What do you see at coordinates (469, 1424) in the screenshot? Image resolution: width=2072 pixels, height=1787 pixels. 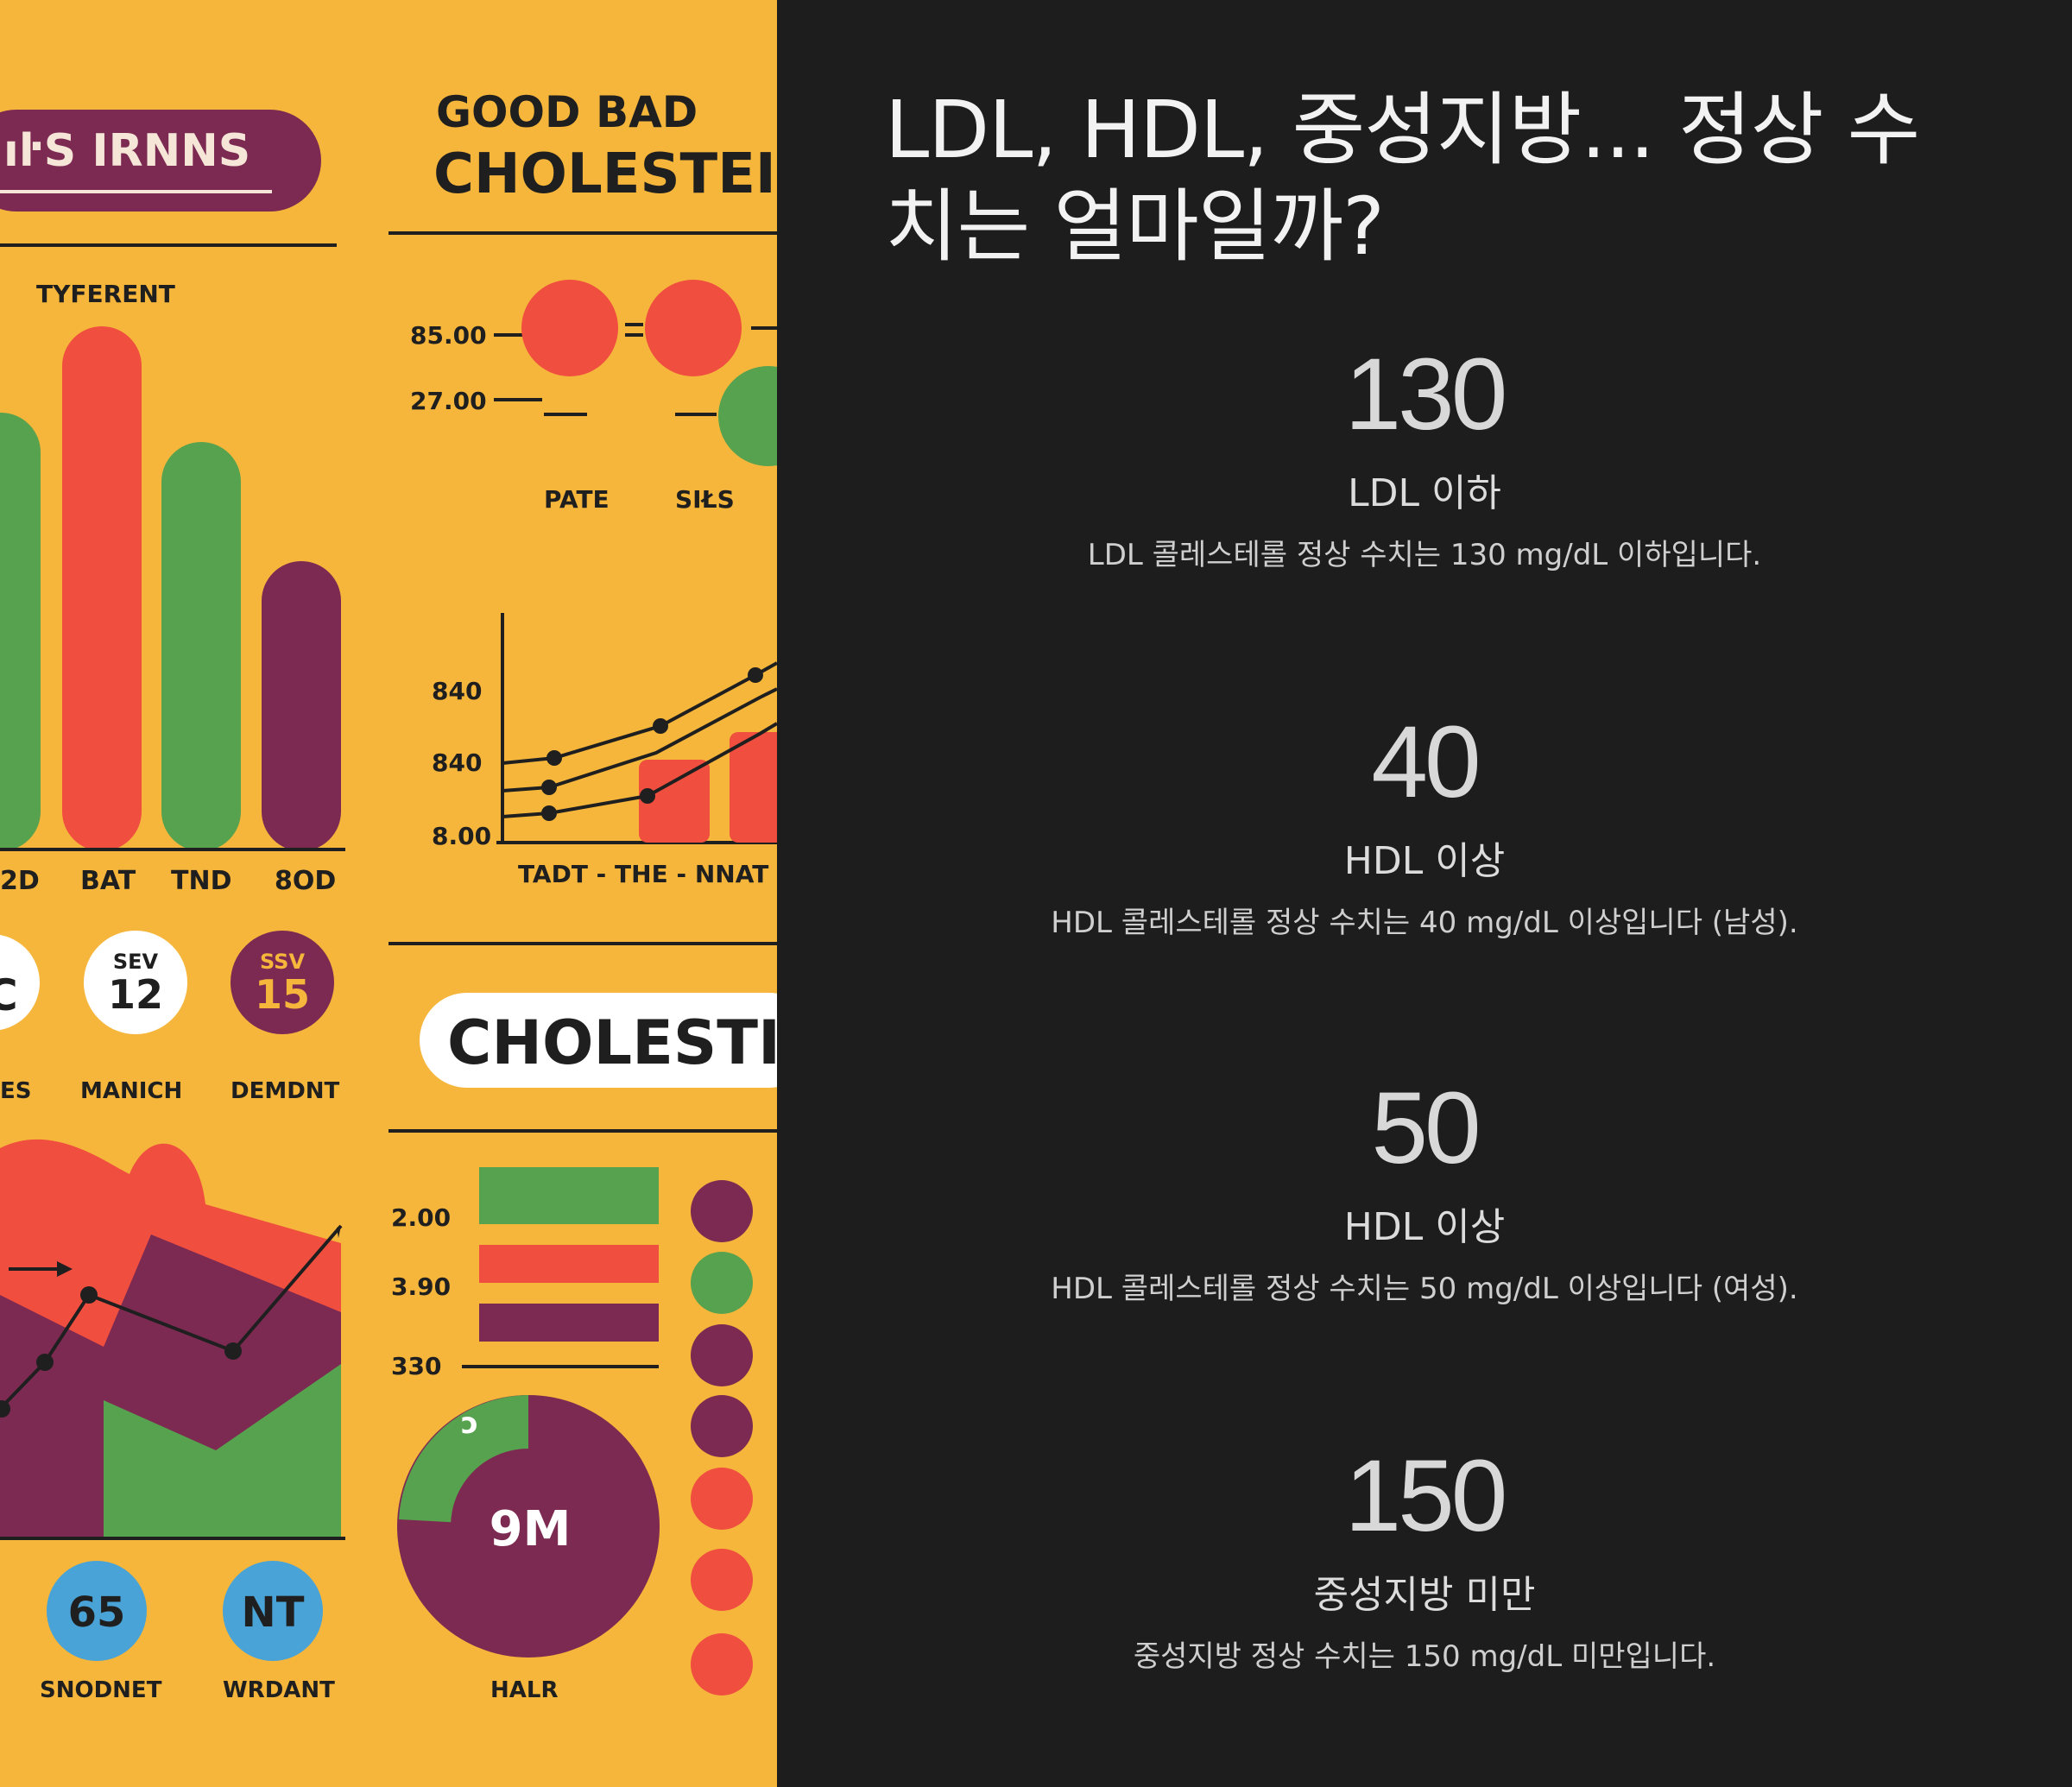 I see `pie-small-label: ɔ` at bounding box center [469, 1424].